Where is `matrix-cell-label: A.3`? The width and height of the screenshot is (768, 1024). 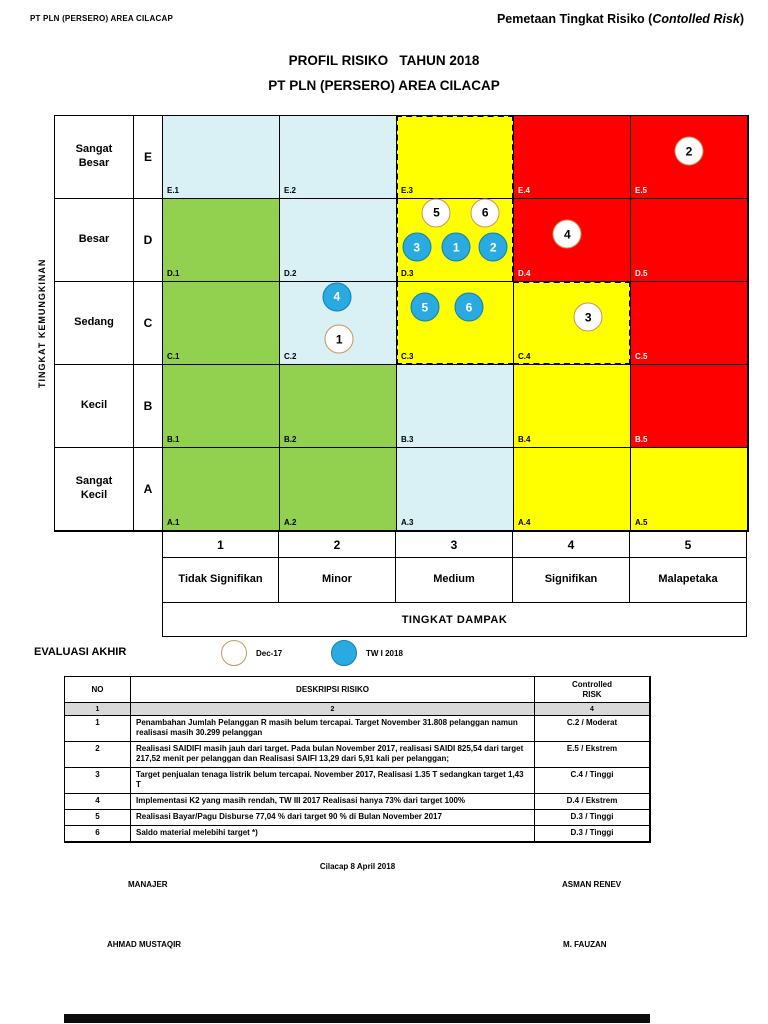
matrix-cell-label: A.3 is located at coordinates (407, 522).